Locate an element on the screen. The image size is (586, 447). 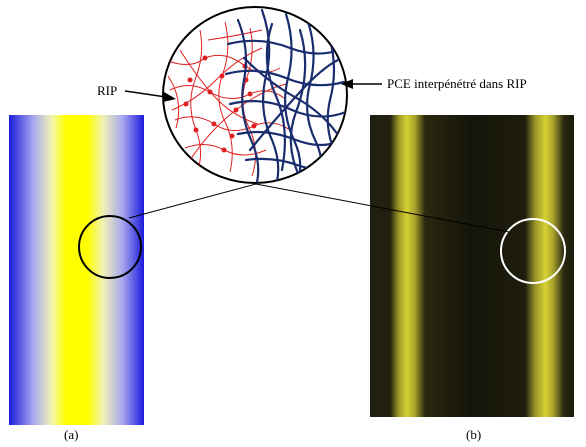
pce-arrow is located at coordinates (361, 84).